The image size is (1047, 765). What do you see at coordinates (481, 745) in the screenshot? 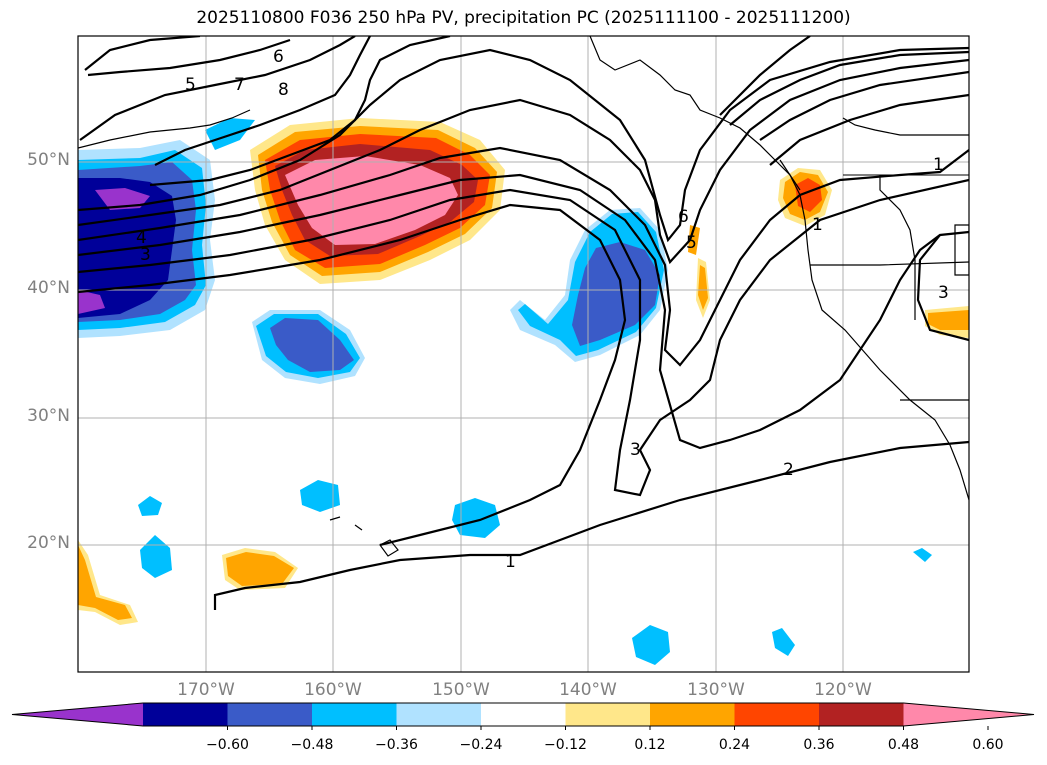
I see `colorbar-tick-label: −0.24` at bounding box center [481, 745].